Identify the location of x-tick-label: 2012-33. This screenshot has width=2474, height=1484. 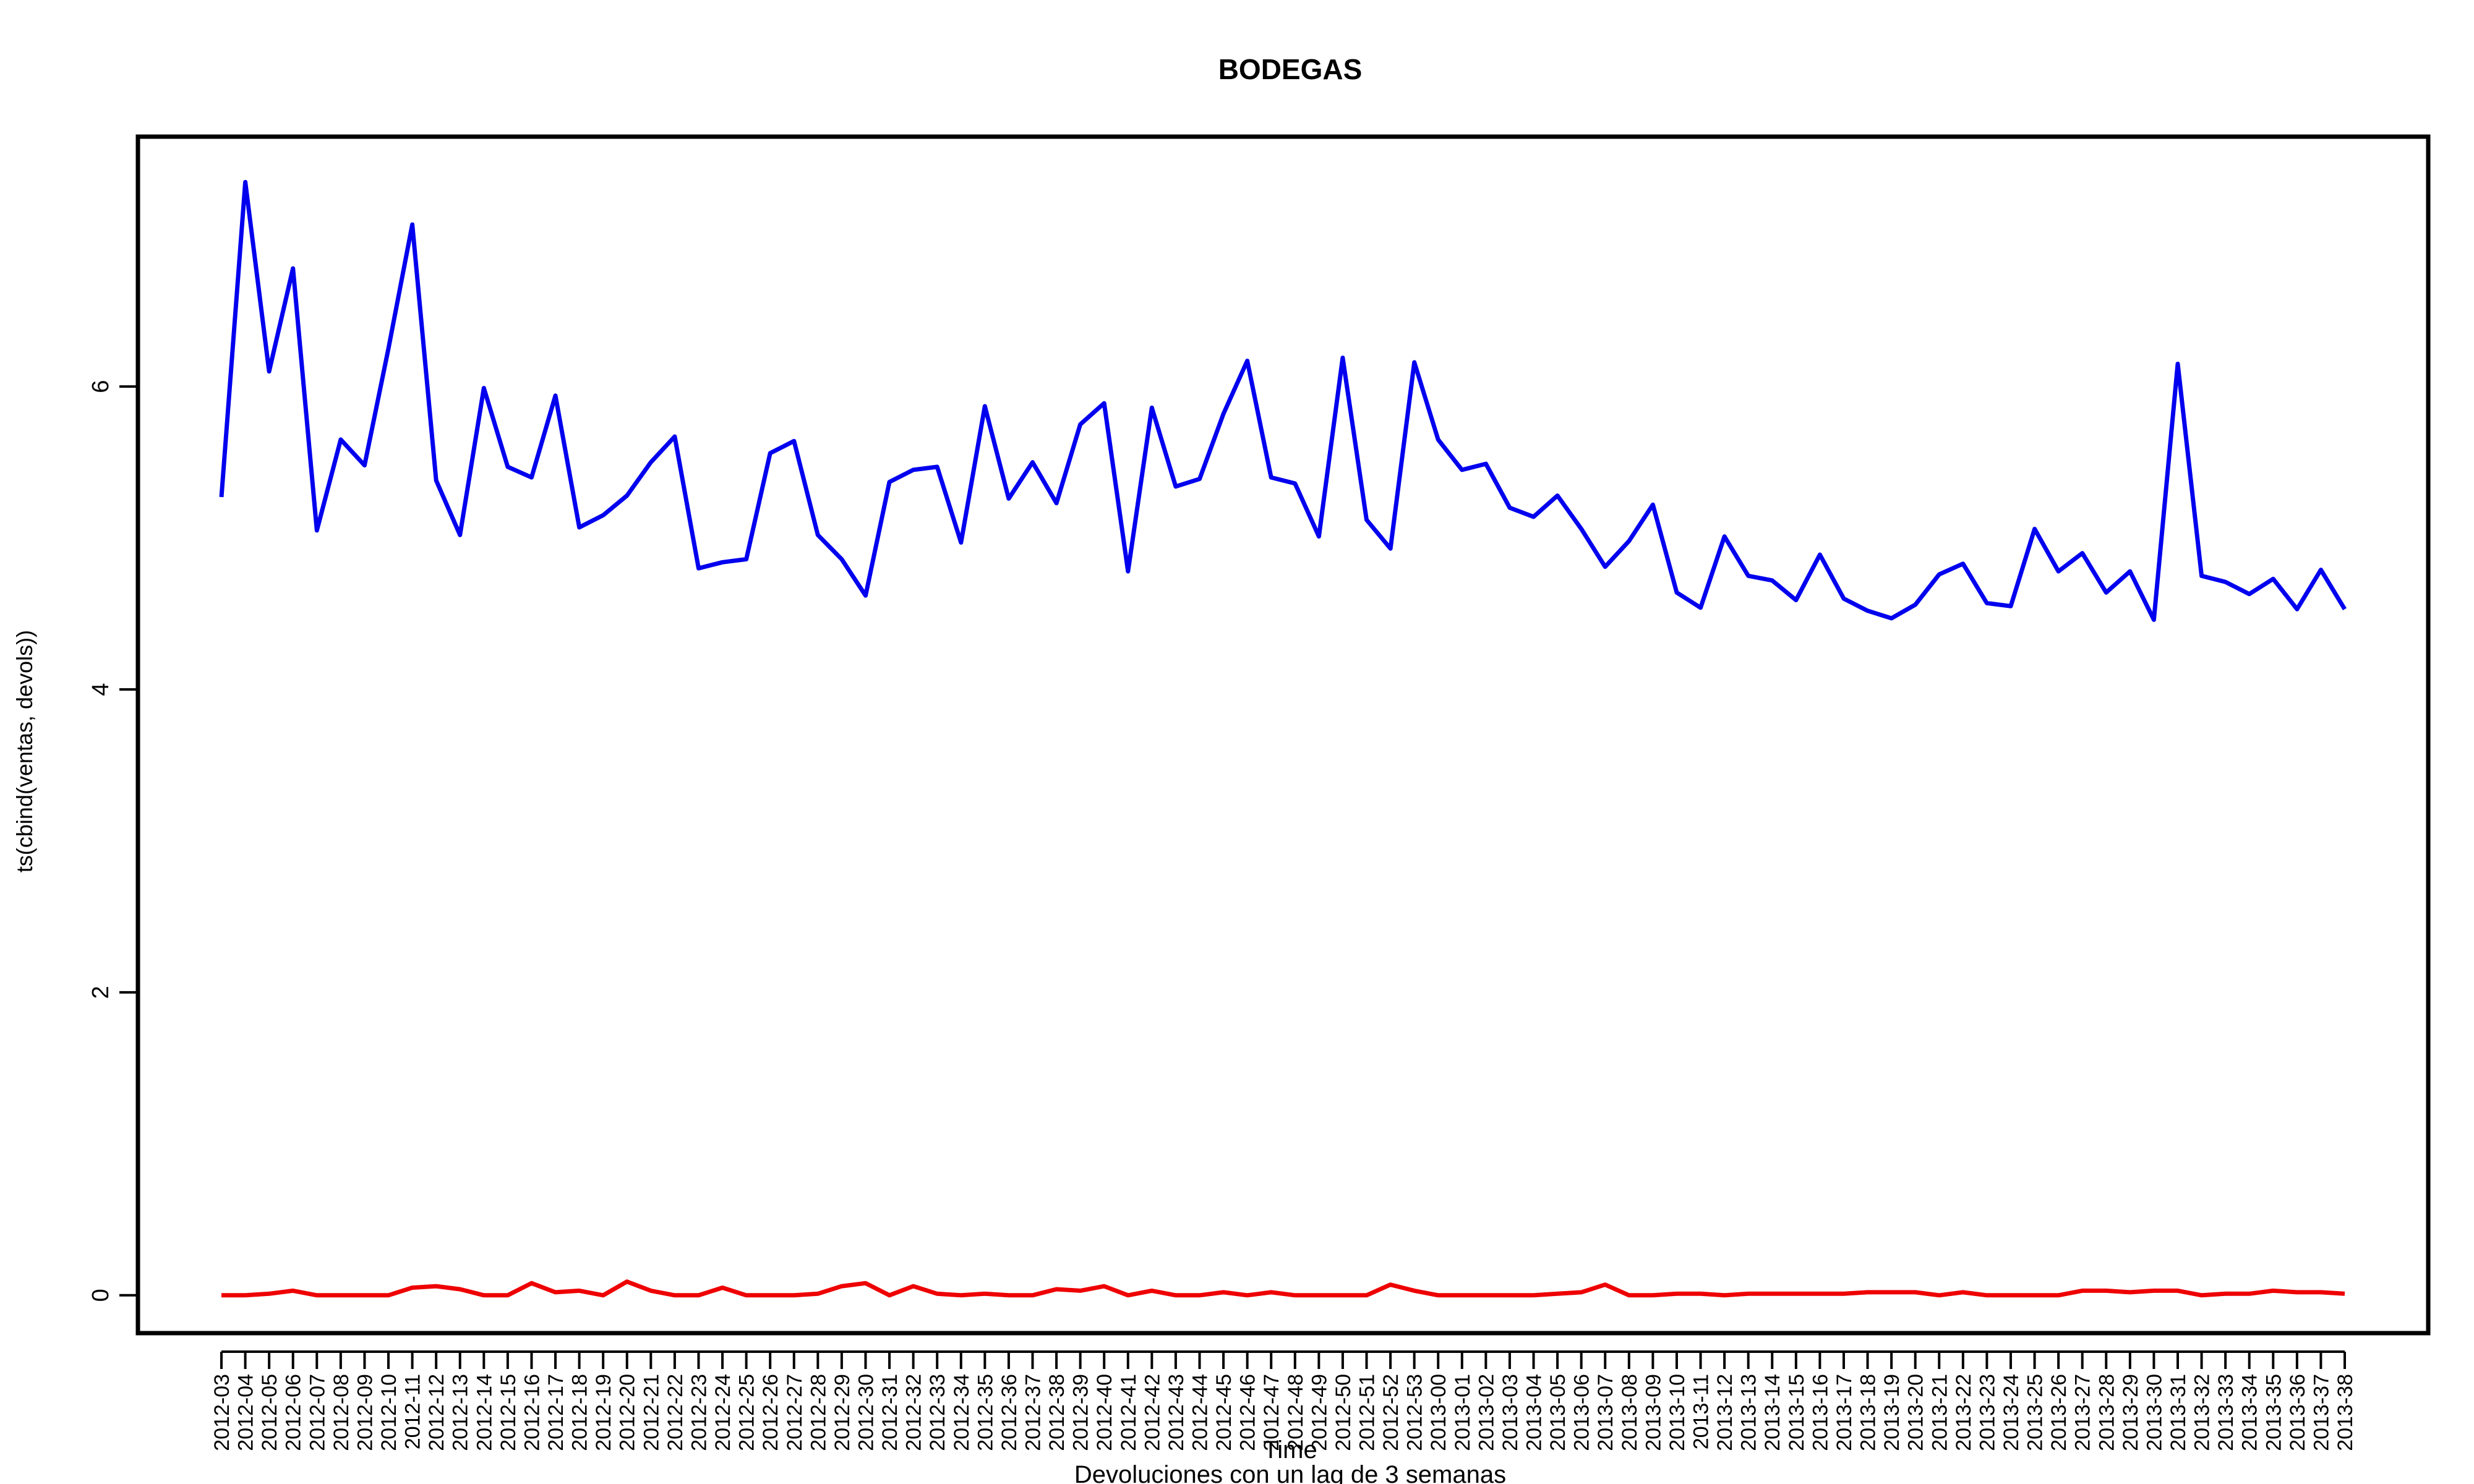
(938, 1412).